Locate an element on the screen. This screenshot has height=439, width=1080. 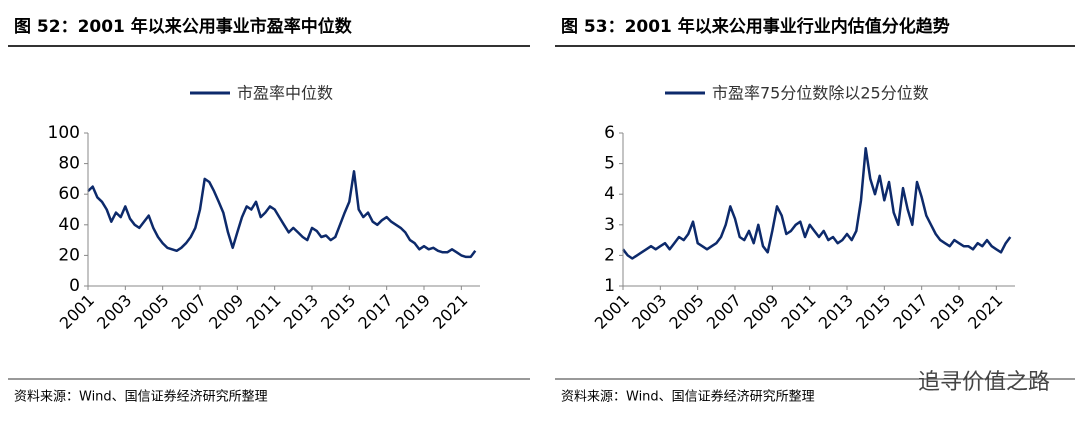
chart-title: 图 52：2001 年以来公用事业市盈率中位数 is located at coordinates (183, 26).